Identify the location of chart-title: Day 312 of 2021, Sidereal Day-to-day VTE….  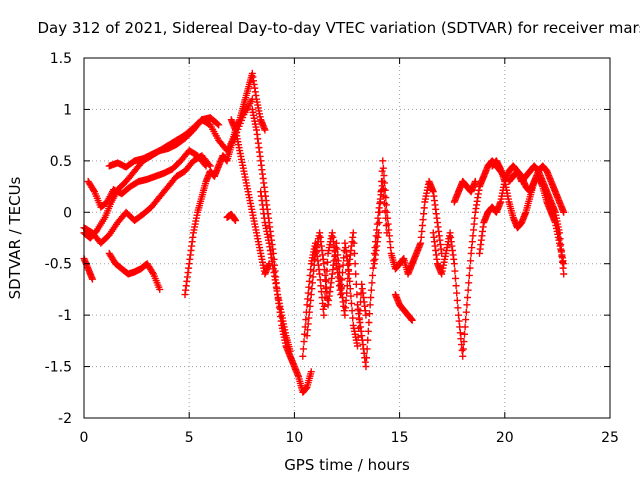
(338, 28).